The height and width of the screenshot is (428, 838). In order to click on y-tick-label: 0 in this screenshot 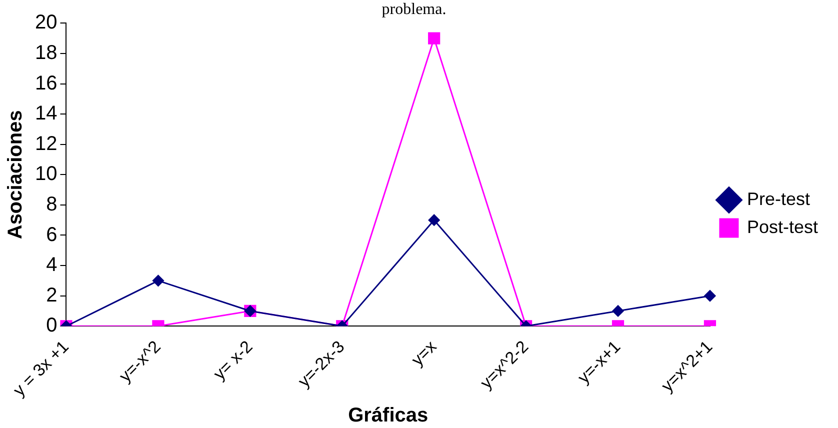, I will do `click(52, 325)`.